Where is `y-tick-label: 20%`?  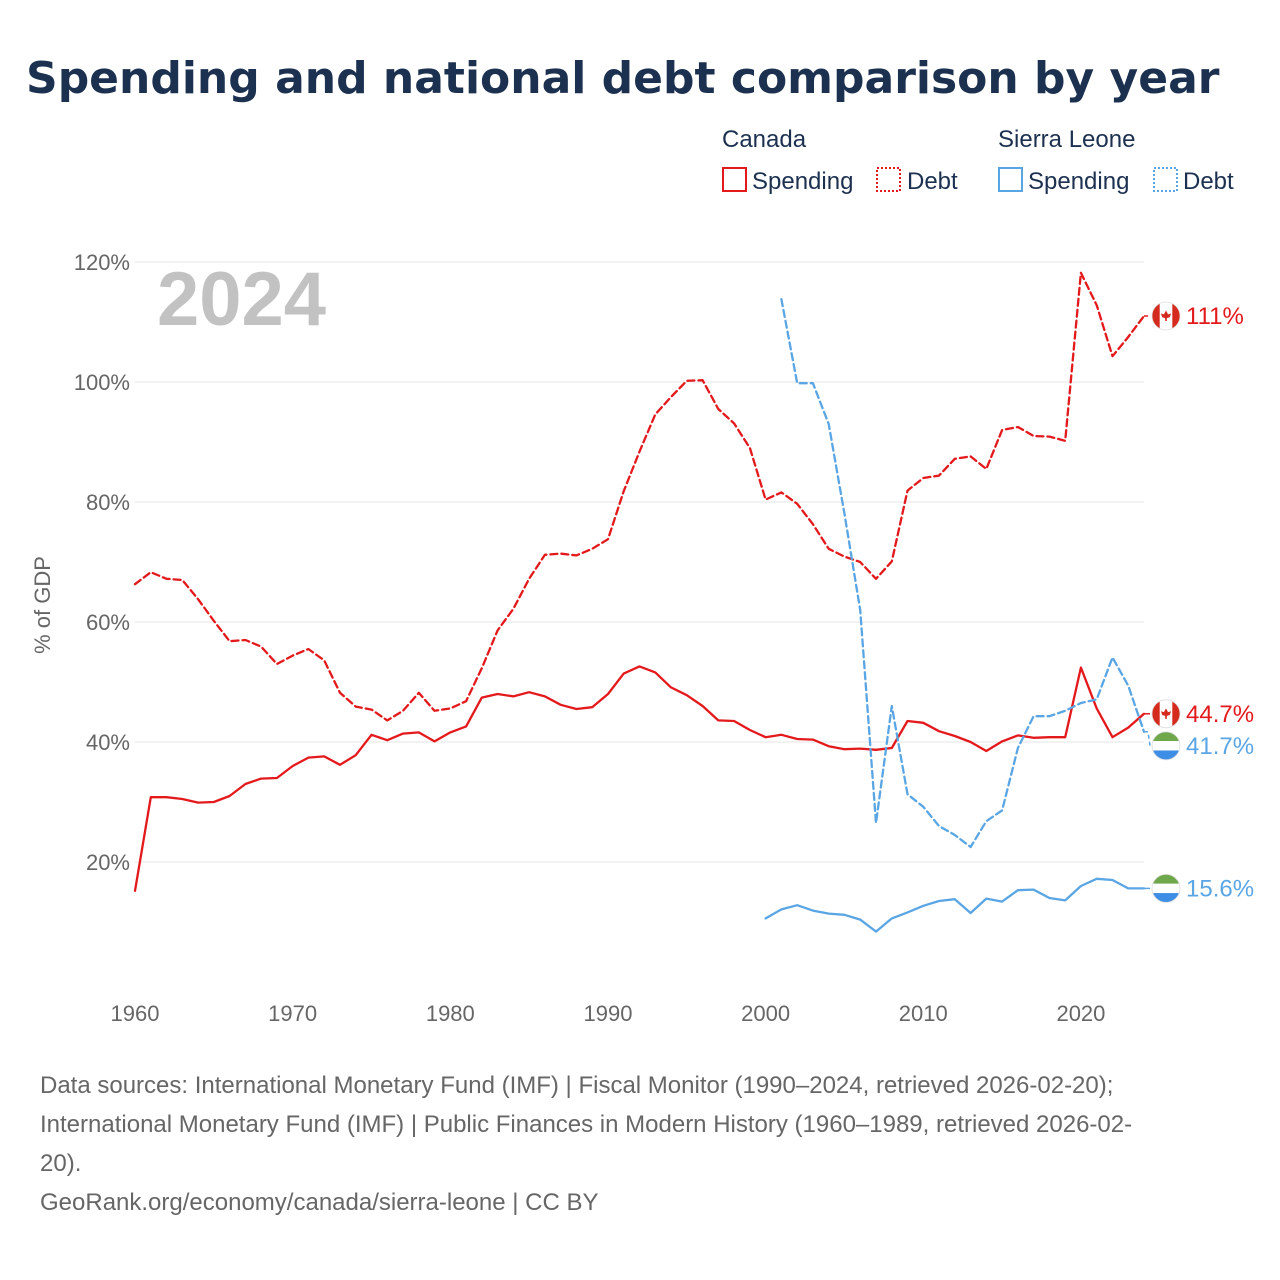
y-tick-label: 20% is located at coordinates (108, 862).